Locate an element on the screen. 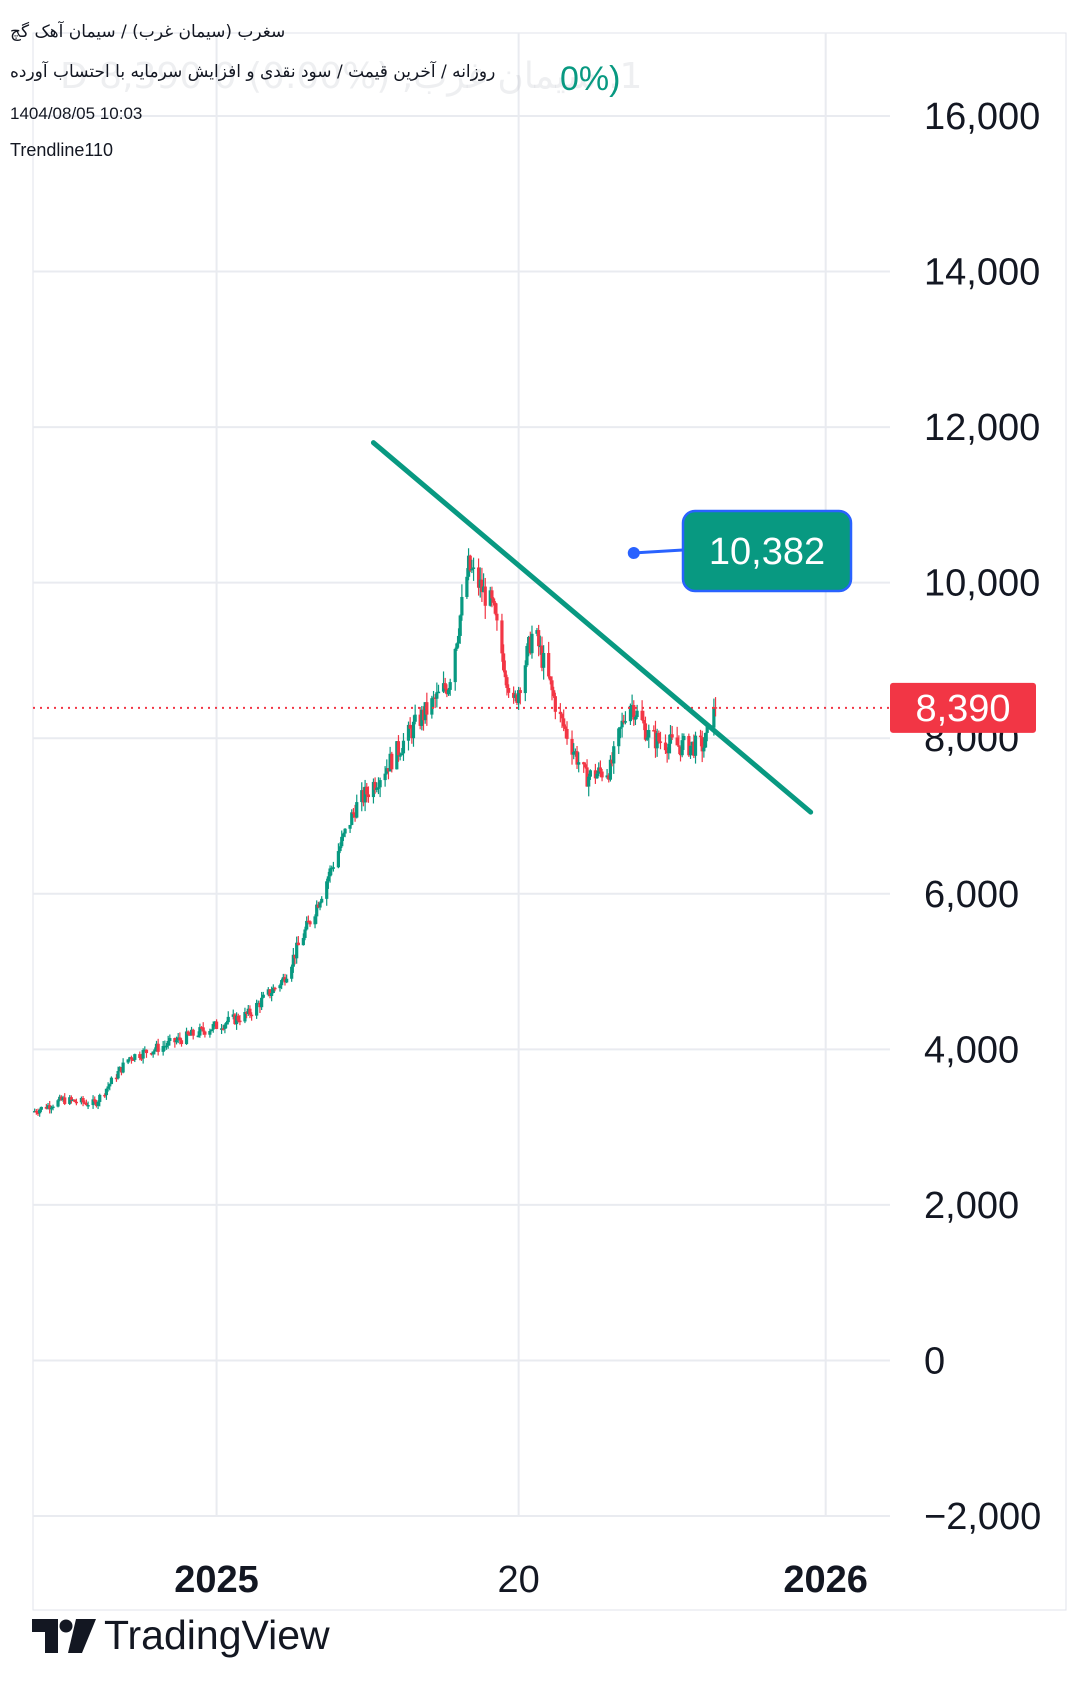 The width and height of the screenshot is (1083, 1692). author-name: Trendline110 is located at coordinates (62, 150).